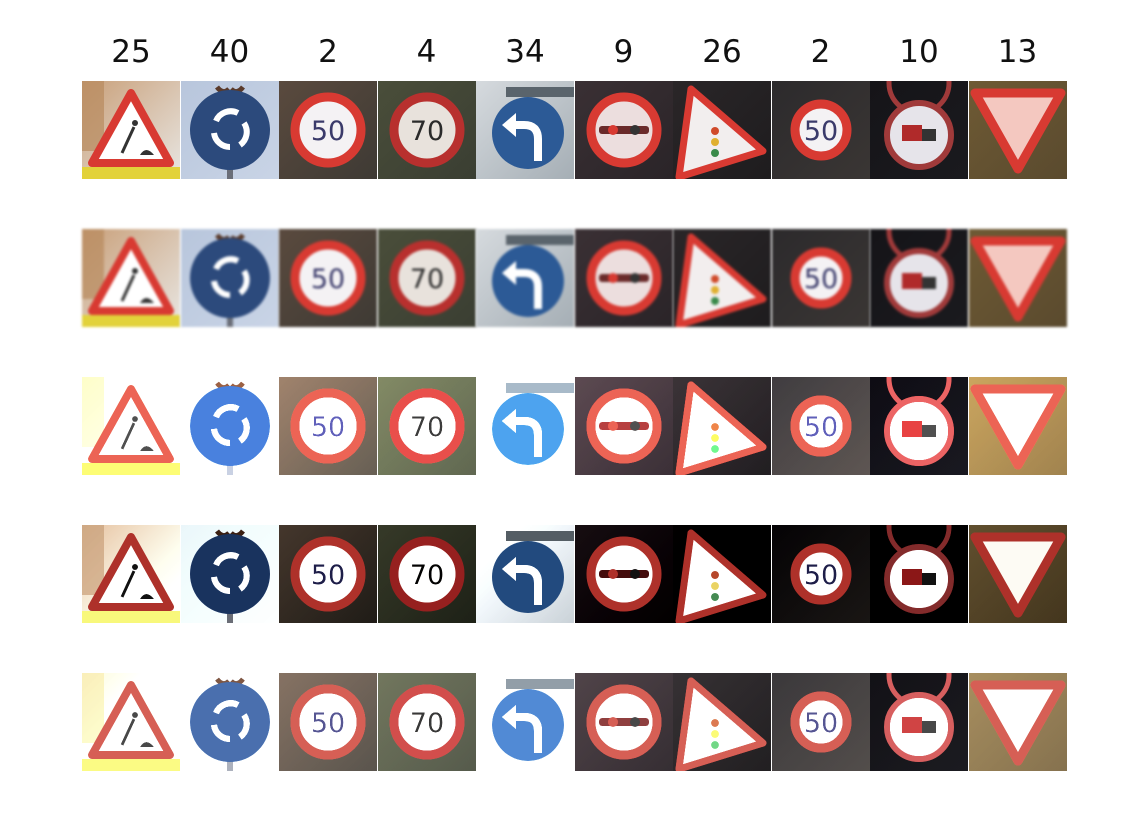  I want to click on image-row-smoothed: 50 70 50, so click(574, 278).